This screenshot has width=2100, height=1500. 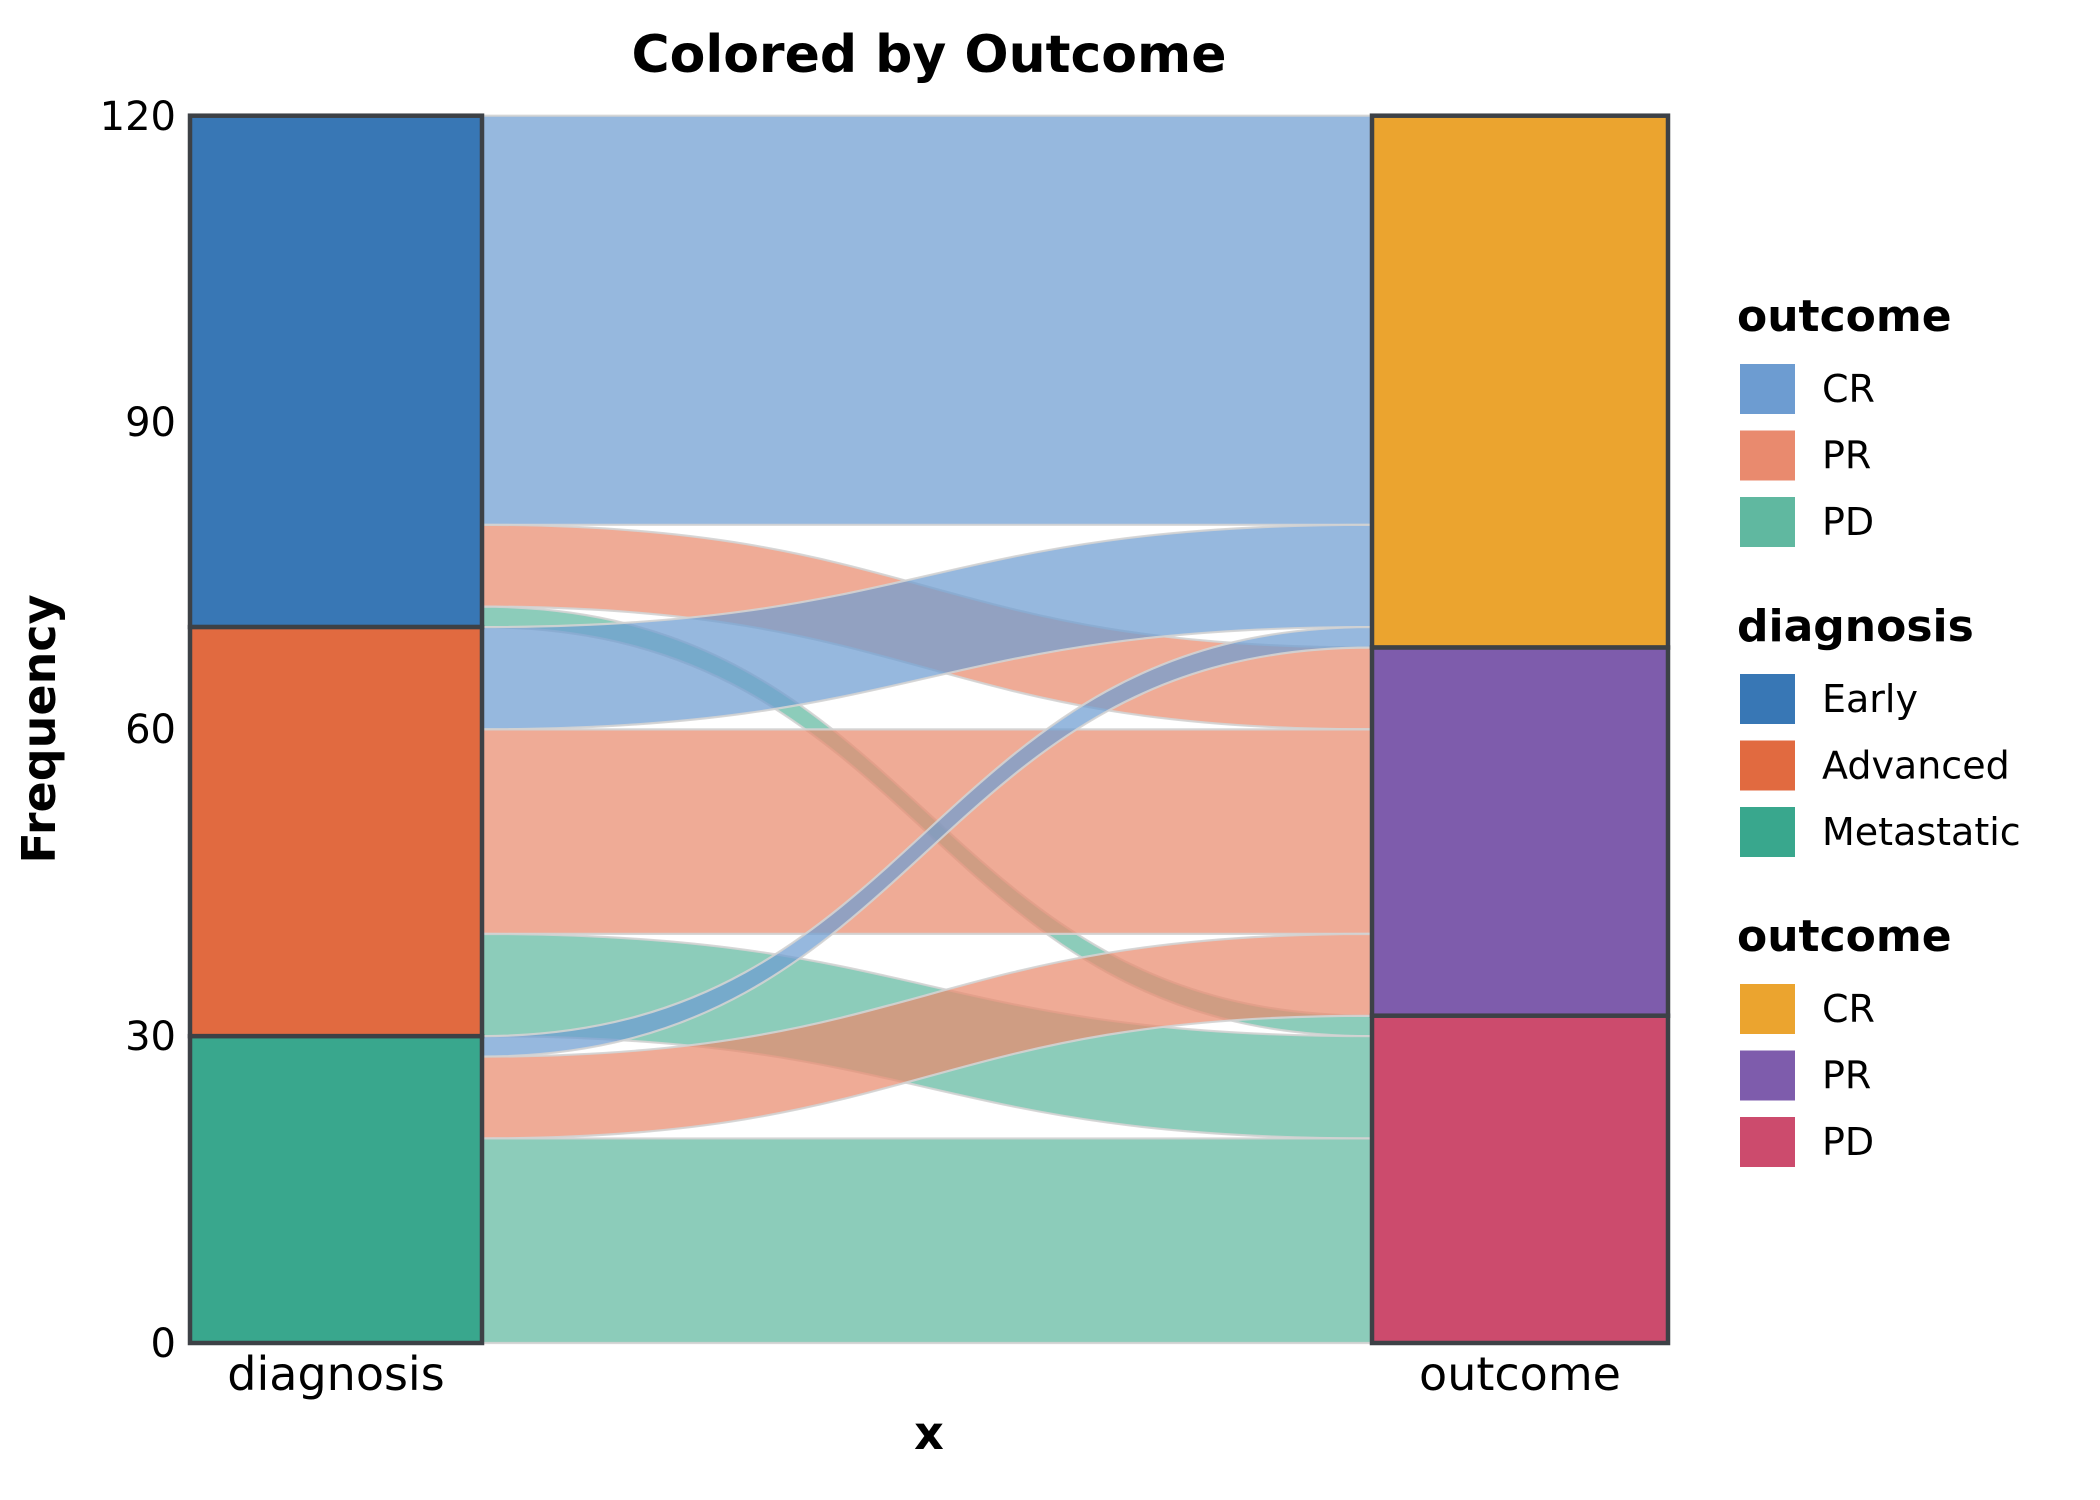 What do you see at coordinates (926, 1241) in the screenshot?
I see `flow-metastatic-pd` at bounding box center [926, 1241].